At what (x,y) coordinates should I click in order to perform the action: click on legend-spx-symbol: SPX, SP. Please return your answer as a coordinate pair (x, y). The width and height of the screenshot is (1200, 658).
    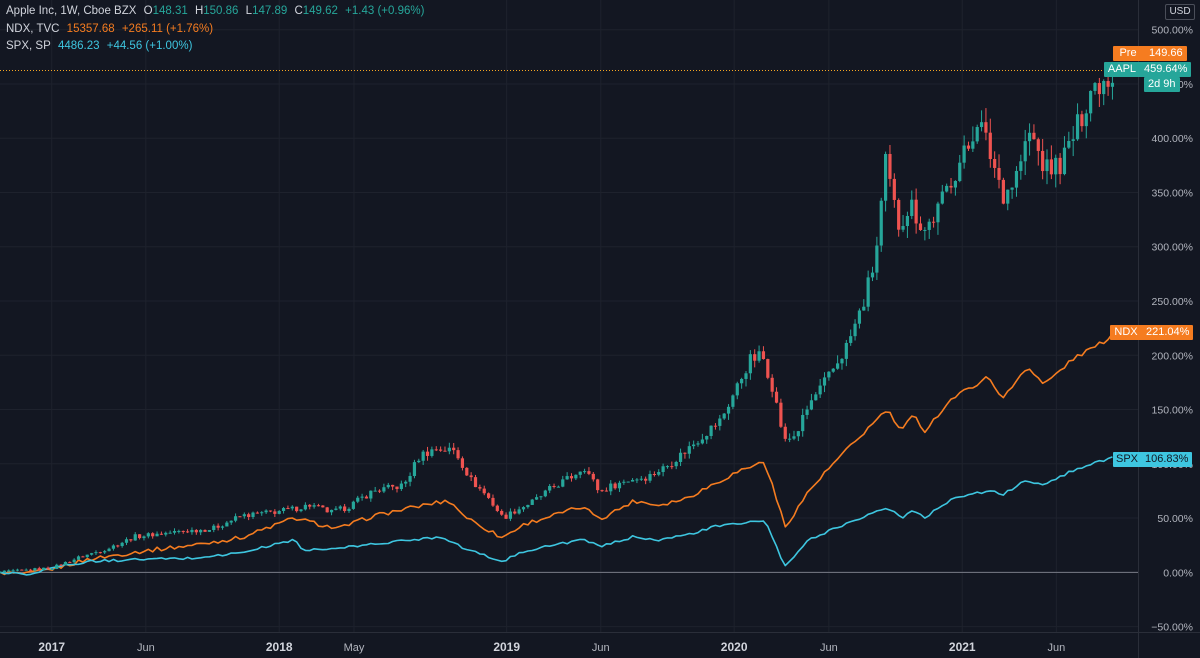
    Looking at the image, I should click on (28, 46).